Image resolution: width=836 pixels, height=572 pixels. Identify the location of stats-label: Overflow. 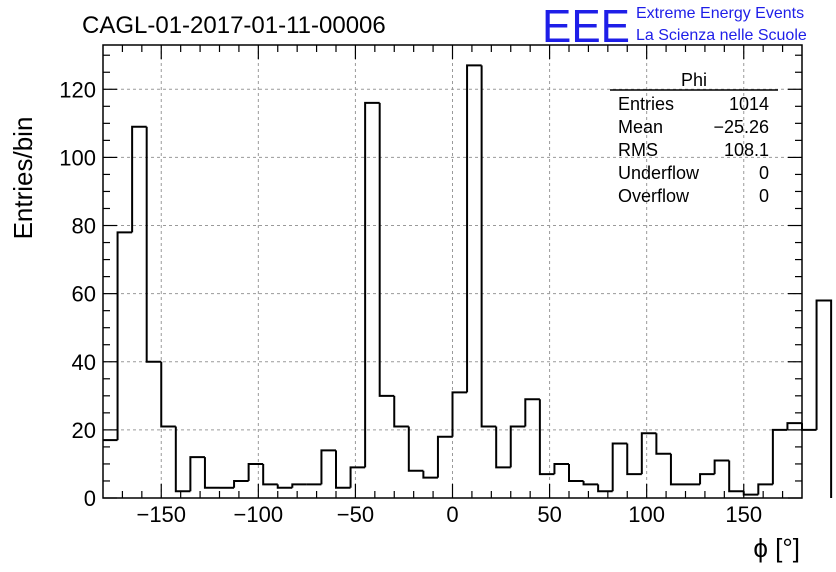
(654, 196).